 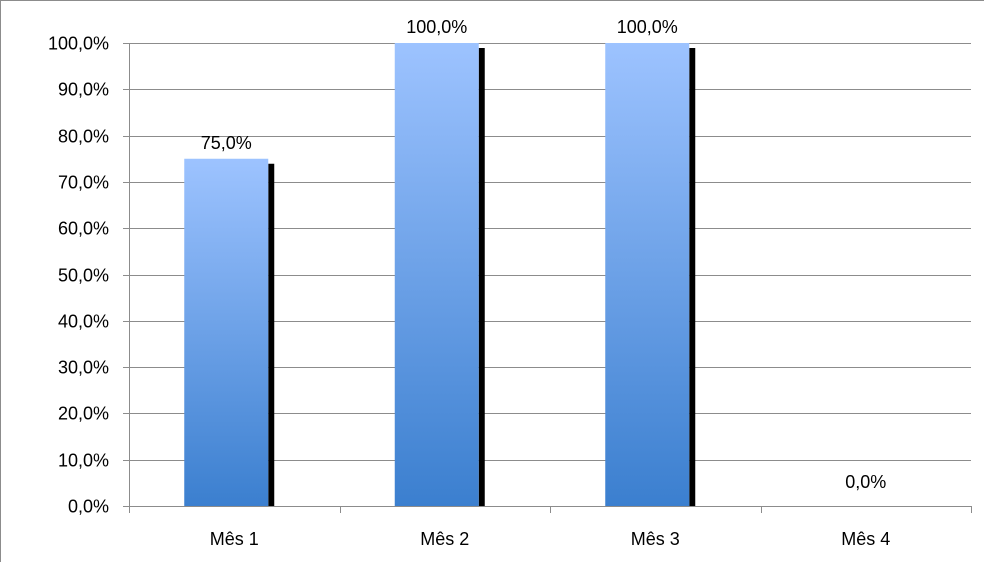 What do you see at coordinates (226, 143) in the screenshot?
I see `data-label: 75,0%` at bounding box center [226, 143].